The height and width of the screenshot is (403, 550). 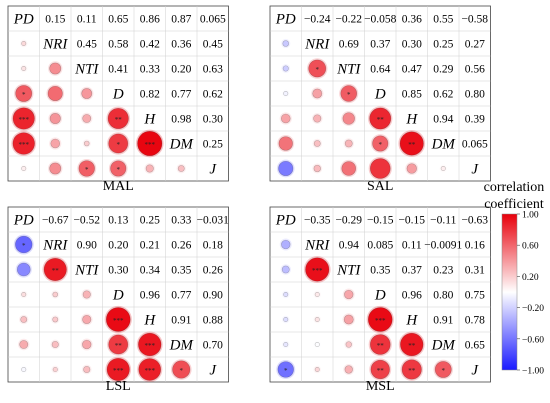 What do you see at coordinates (380, 20) in the screenshot?
I see `coefficient-label: −0.058` at bounding box center [380, 20].